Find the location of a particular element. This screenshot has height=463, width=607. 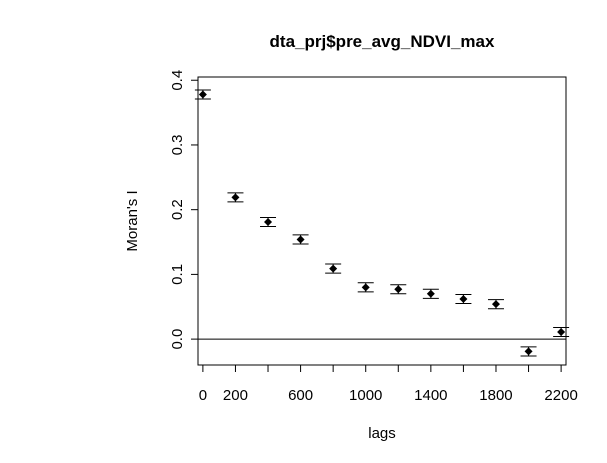

x-tick-label: 1800 is located at coordinates (495, 395).